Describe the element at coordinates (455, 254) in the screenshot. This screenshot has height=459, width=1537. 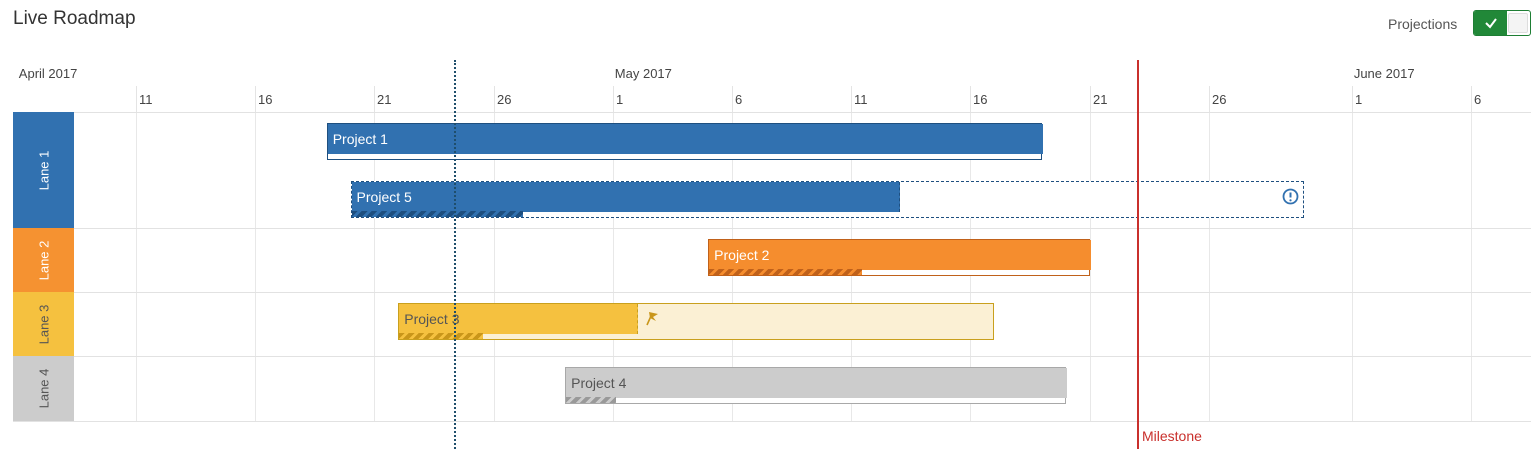
I see `today-marker-line` at that location.